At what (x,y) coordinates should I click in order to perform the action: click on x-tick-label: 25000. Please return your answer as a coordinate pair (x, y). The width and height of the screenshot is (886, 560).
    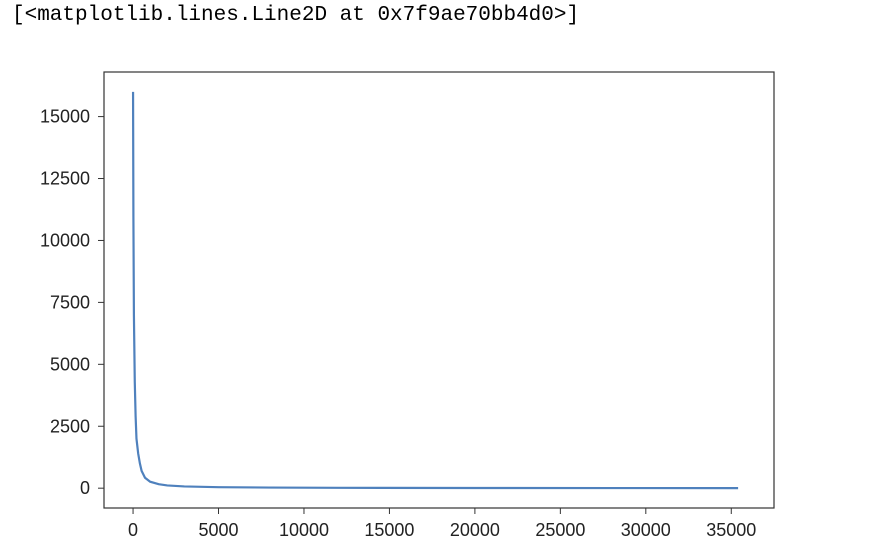
    Looking at the image, I should click on (560, 530).